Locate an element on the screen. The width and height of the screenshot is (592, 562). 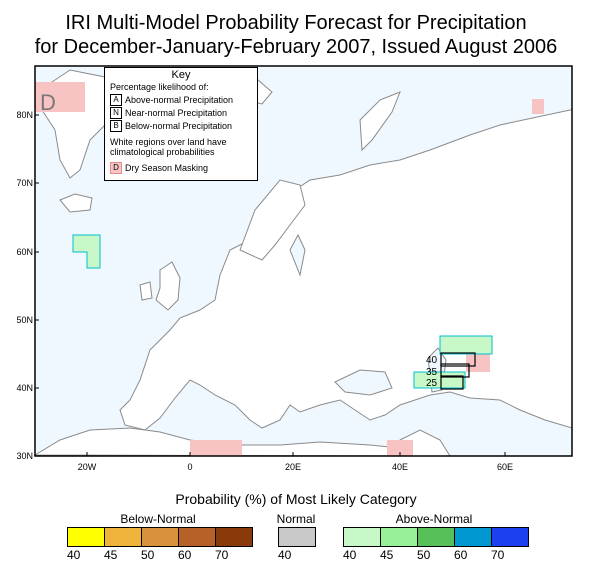
legend-above-label: Above-Normal is located at coordinates (434, 519).